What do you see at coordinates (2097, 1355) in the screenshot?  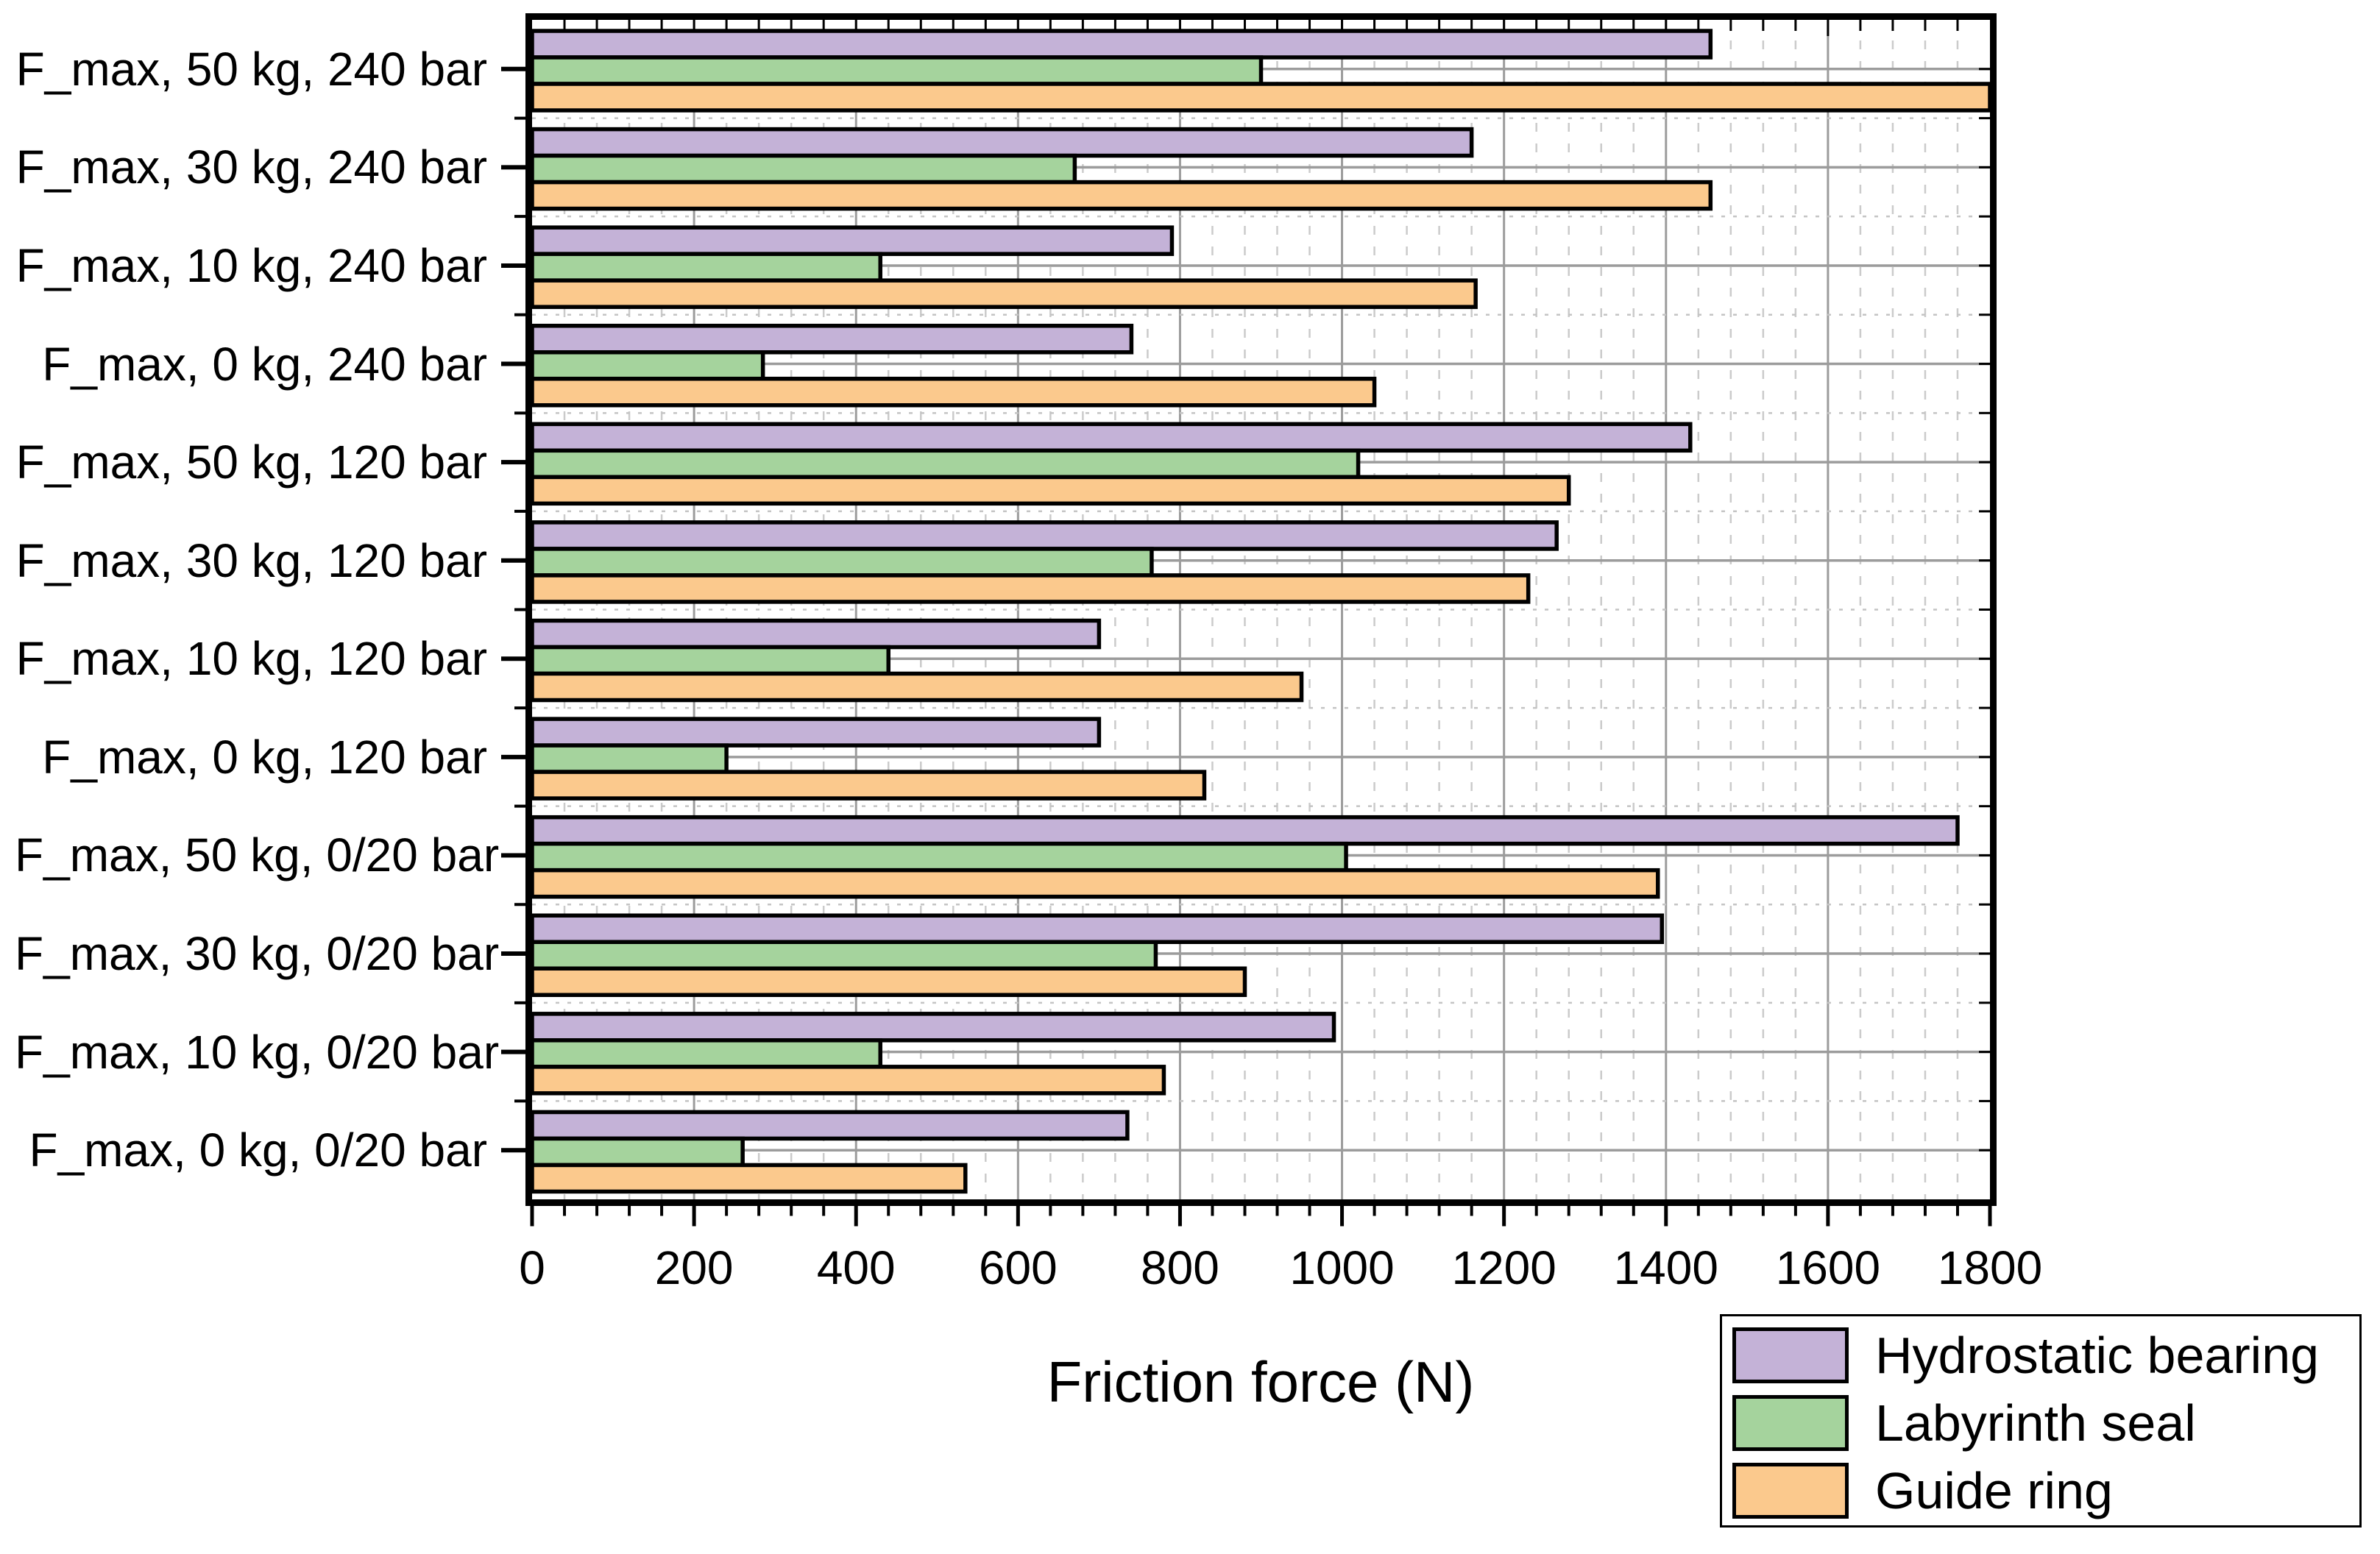 I see `legend-label: Hydrostatic bearing` at bounding box center [2097, 1355].